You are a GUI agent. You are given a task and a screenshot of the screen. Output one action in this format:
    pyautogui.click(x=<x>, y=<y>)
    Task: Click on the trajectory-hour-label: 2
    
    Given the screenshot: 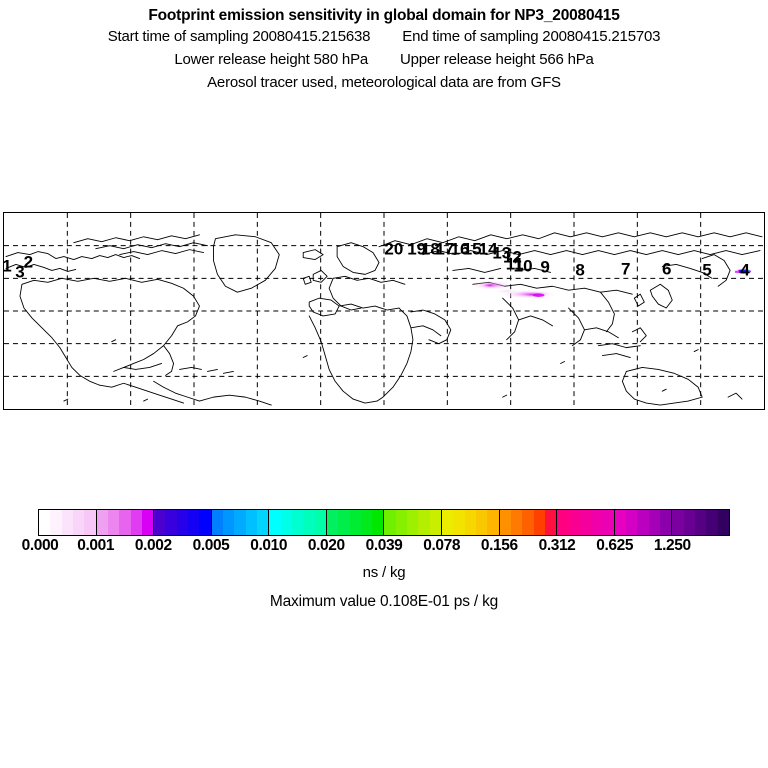 What is the action you would take?
    pyautogui.click(x=28, y=262)
    